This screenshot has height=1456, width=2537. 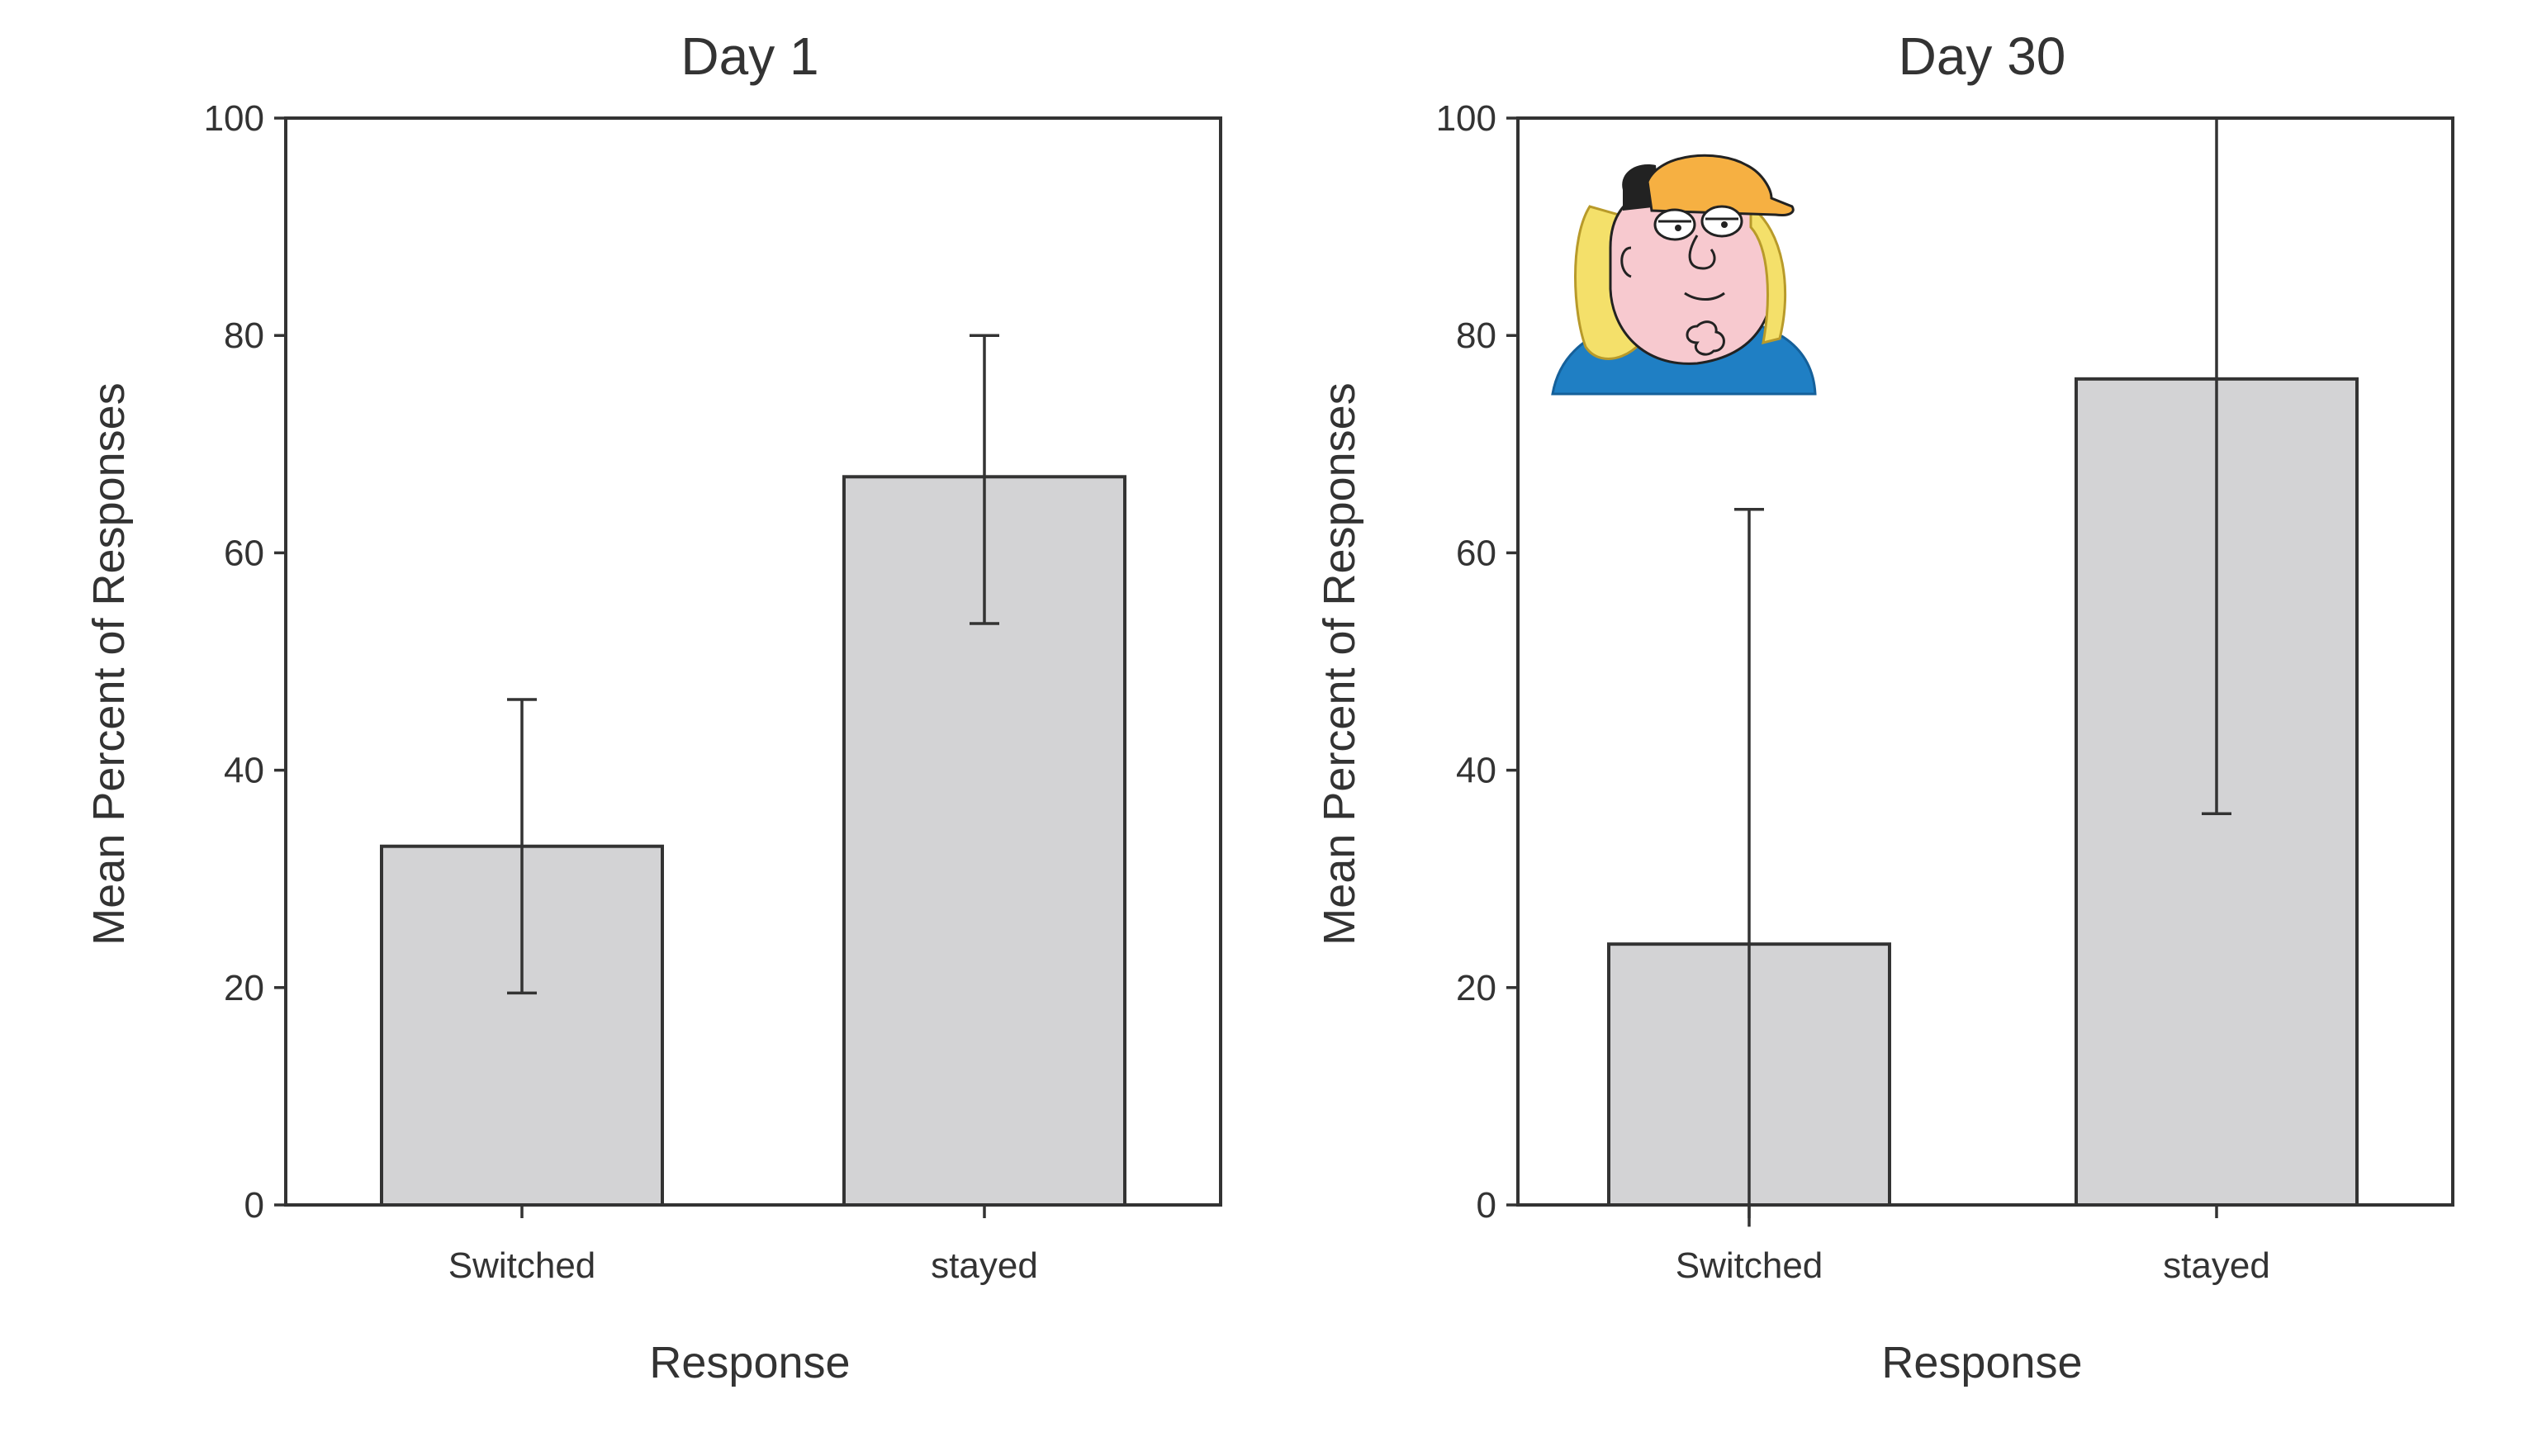 I want to click on chart-title: Day 1, so click(x=749, y=56).